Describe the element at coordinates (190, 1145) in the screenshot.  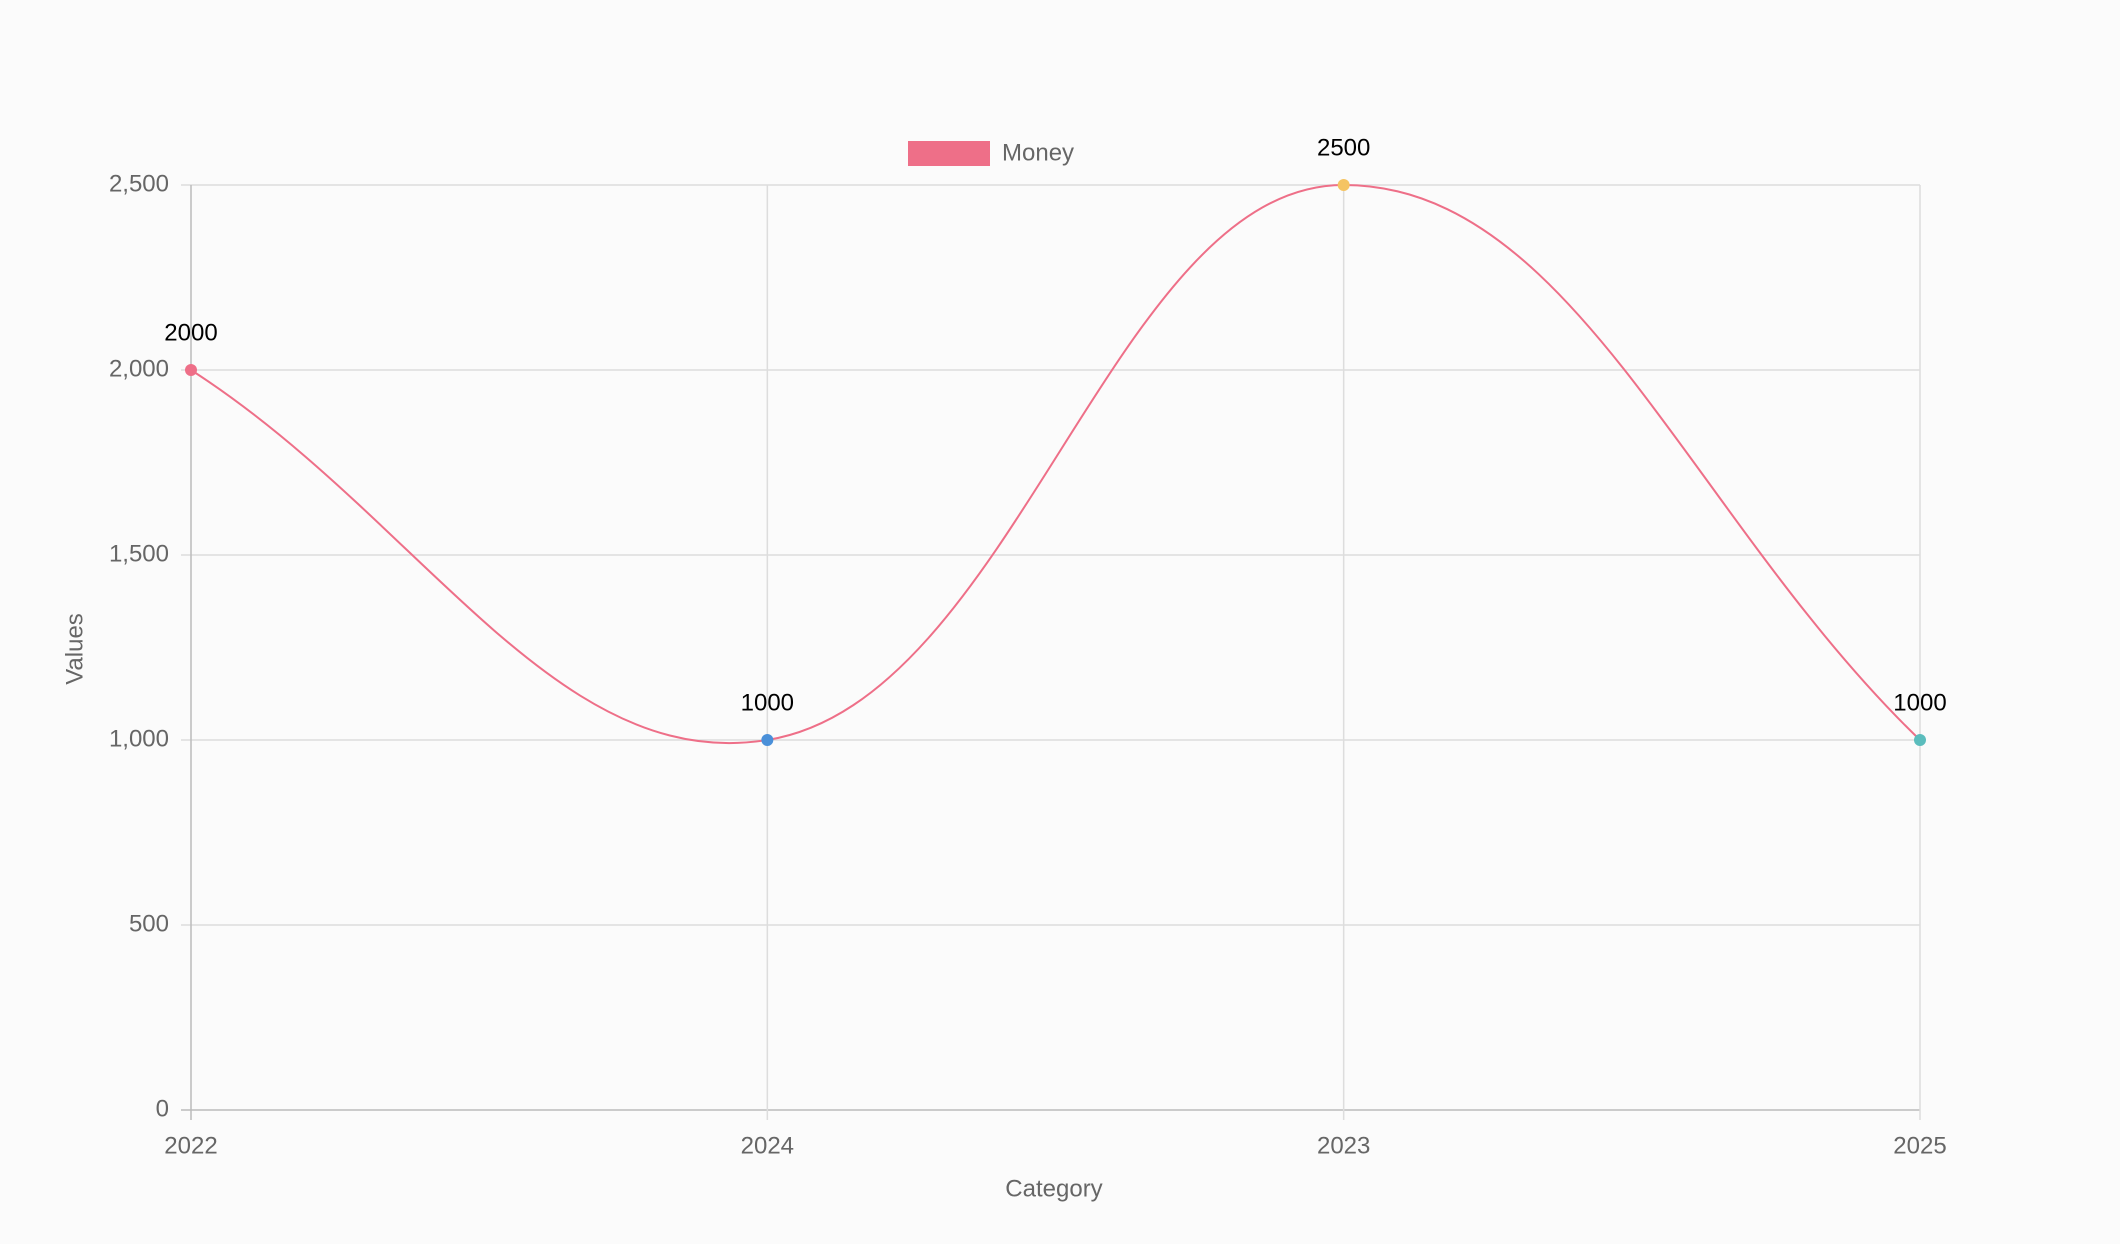
I see `x-tick-label: 2022` at that location.